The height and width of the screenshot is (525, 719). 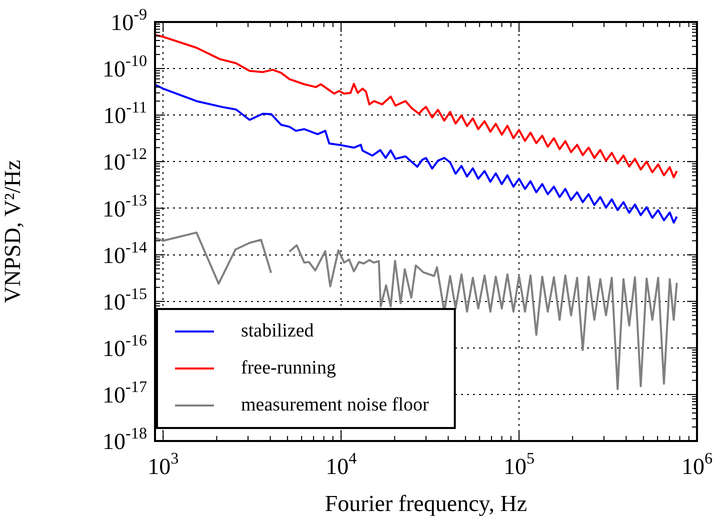 What do you see at coordinates (335, 405) in the screenshot?
I see `legend-label: measurement noise floor` at bounding box center [335, 405].